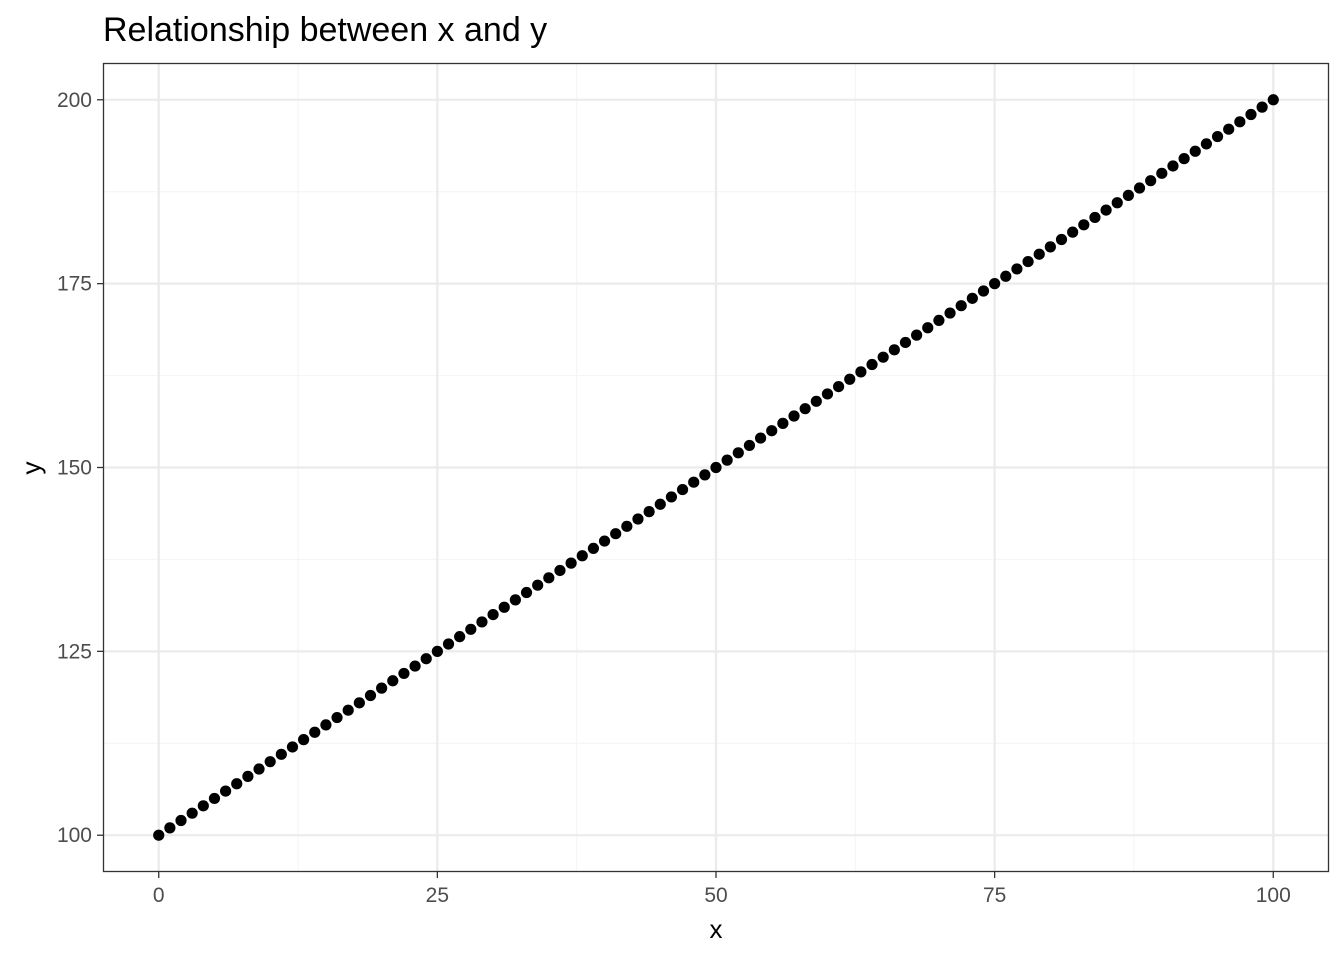 Image resolution: width=1344 pixels, height=960 pixels. Describe the element at coordinates (325, 30) in the screenshot. I see `chart-title: Relationship between x and y` at that location.